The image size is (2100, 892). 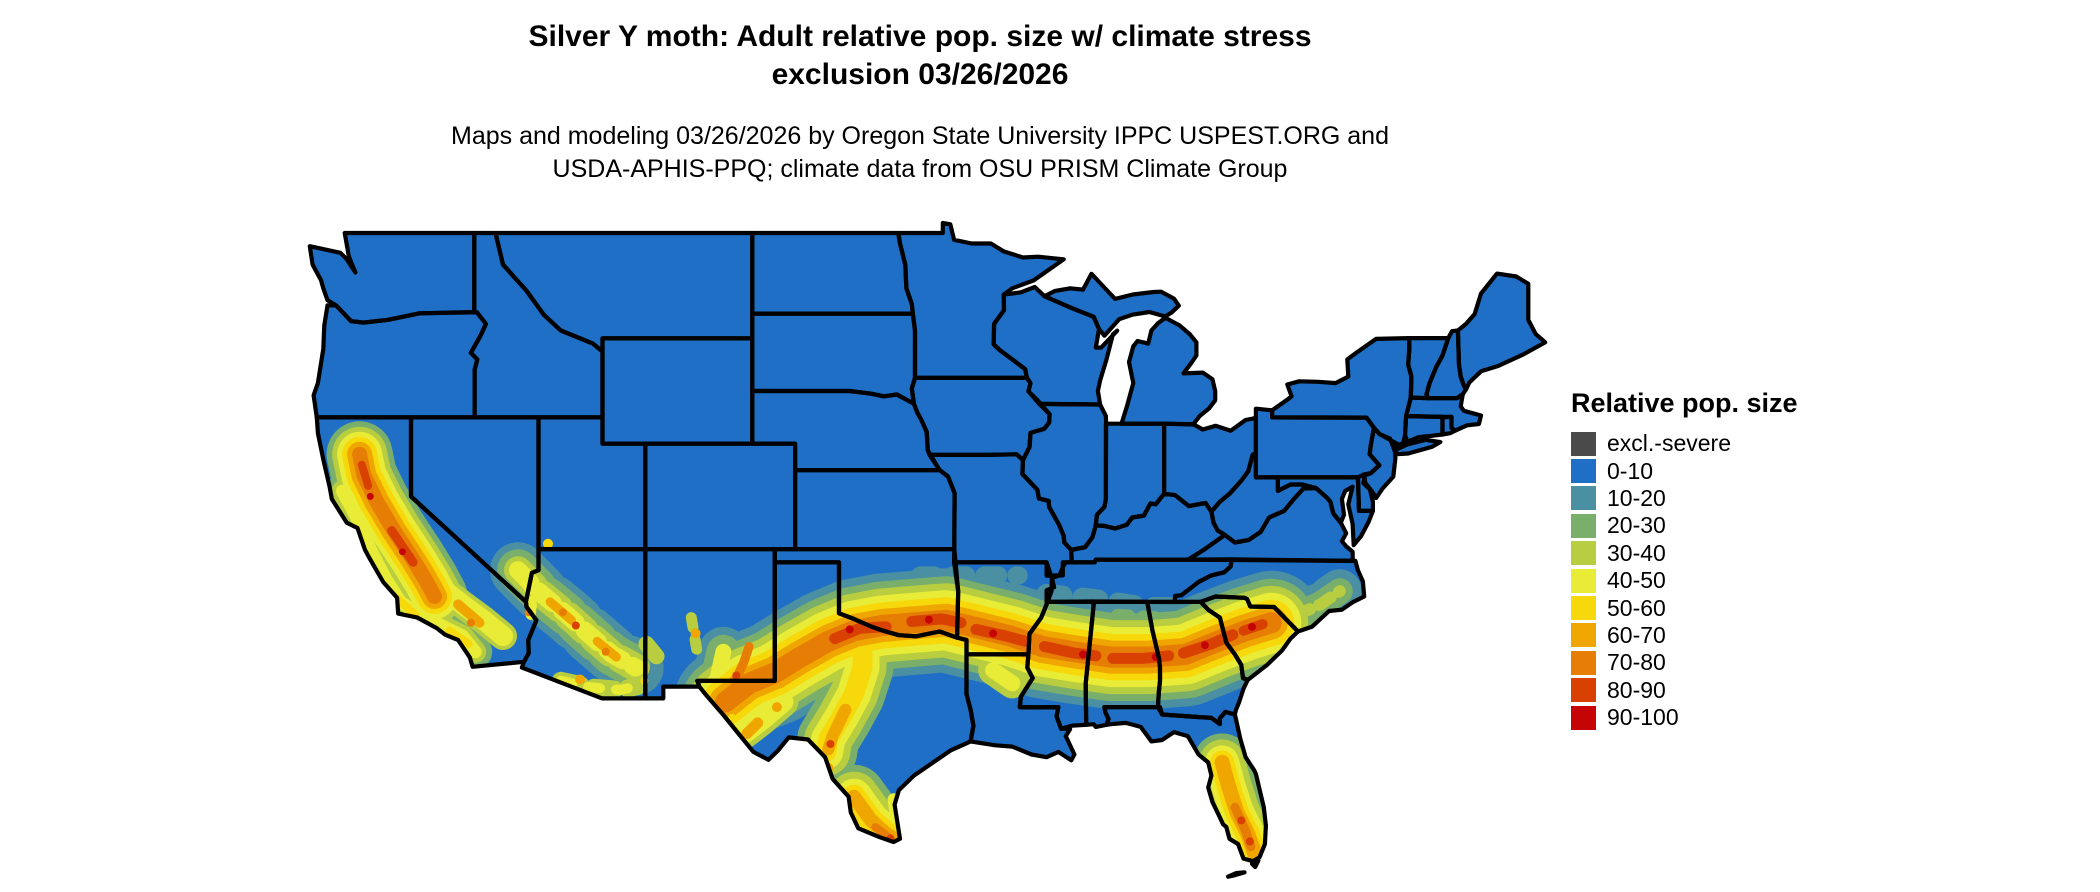 What do you see at coordinates (1684, 635) in the screenshot?
I see `legend-item: 60-70` at bounding box center [1684, 635].